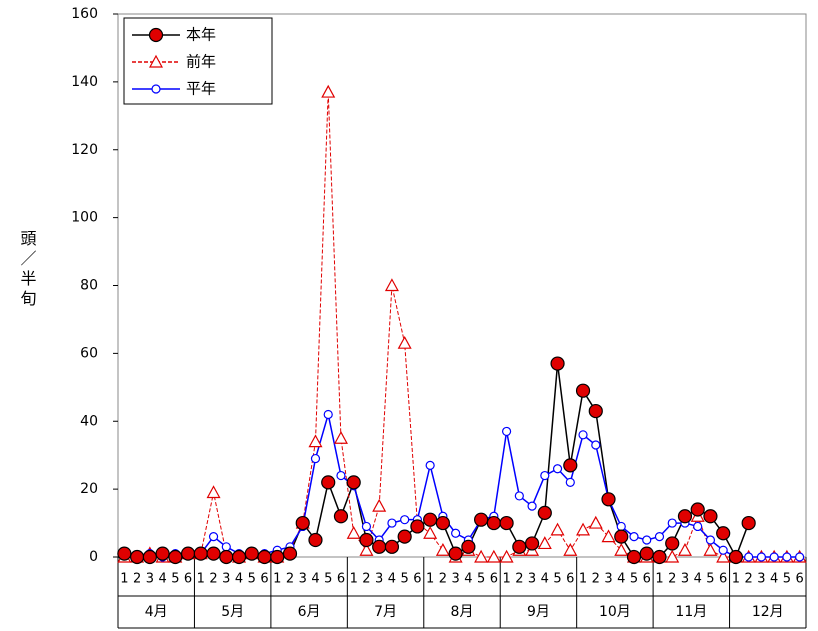  What do you see at coordinates (84, 150) in the screenshot?
I see `y-tick-label: 120` at bounding box center [84, 150].